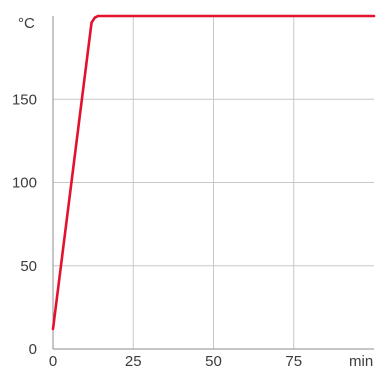 This screenshot has width=382, height=374. What do you see at coordinates (293, 361) in the screenshot?
I see `x-tick-label: 75` at bounding box center [293, 361].